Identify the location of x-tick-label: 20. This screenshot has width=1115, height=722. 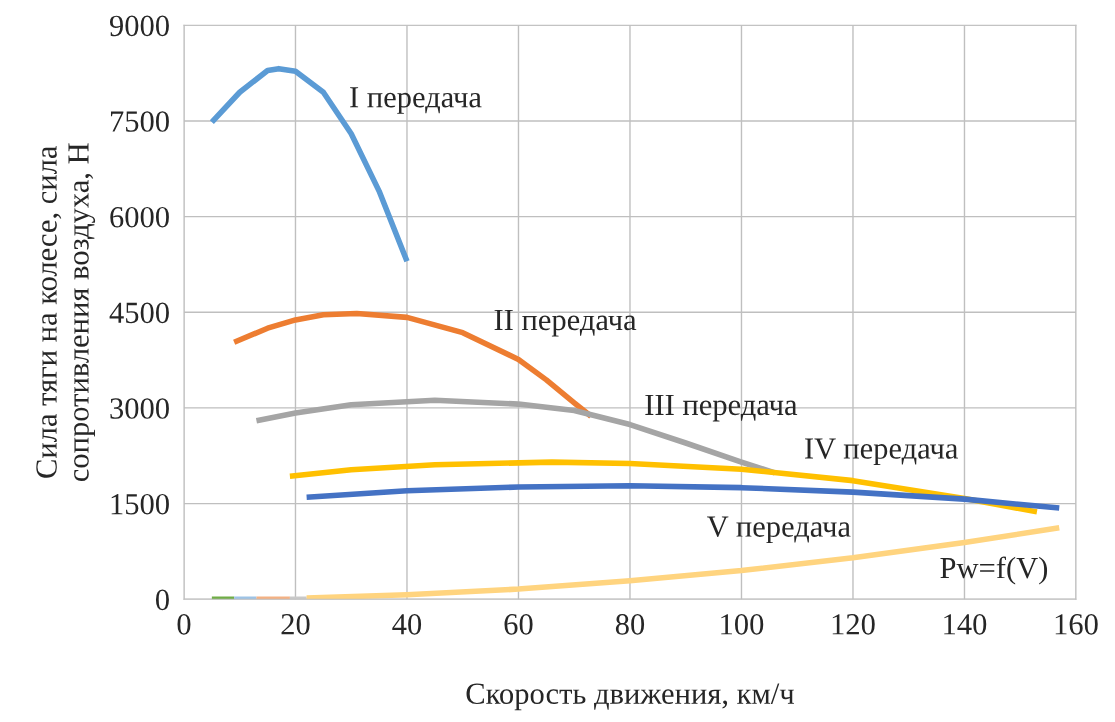
(295, 624).